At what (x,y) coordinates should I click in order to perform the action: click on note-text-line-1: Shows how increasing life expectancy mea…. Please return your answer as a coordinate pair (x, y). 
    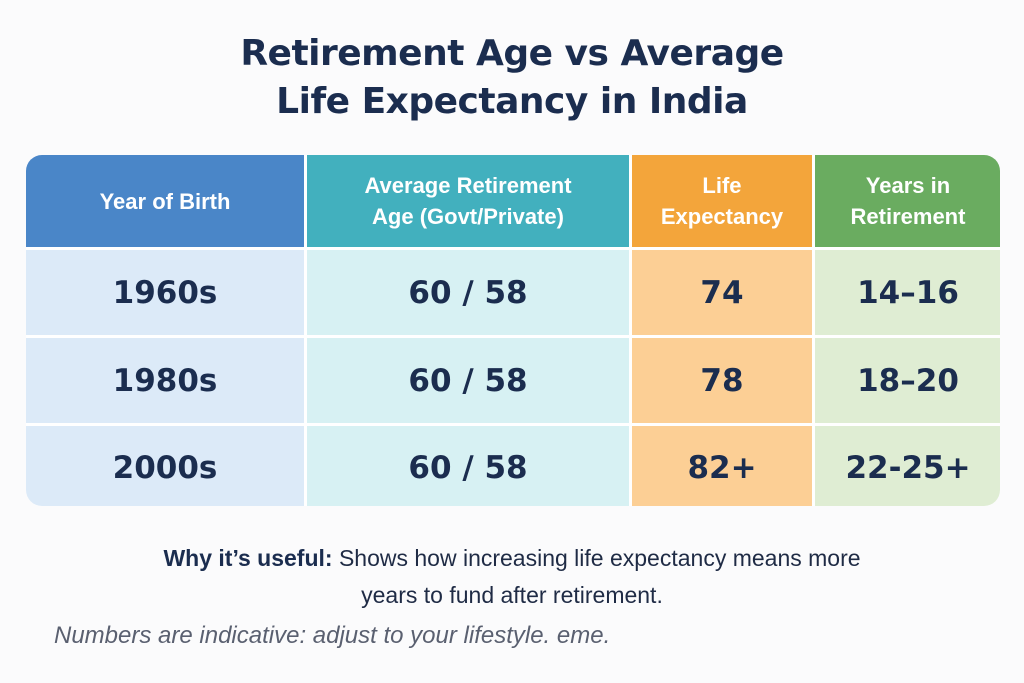
    Looking at the image, I should click on (596, 558).